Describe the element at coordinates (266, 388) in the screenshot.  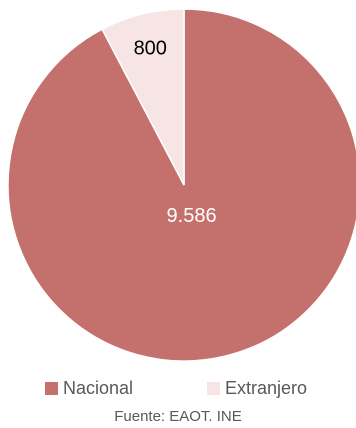
I see `legend-label-extranjero: Extranjero` at that location.